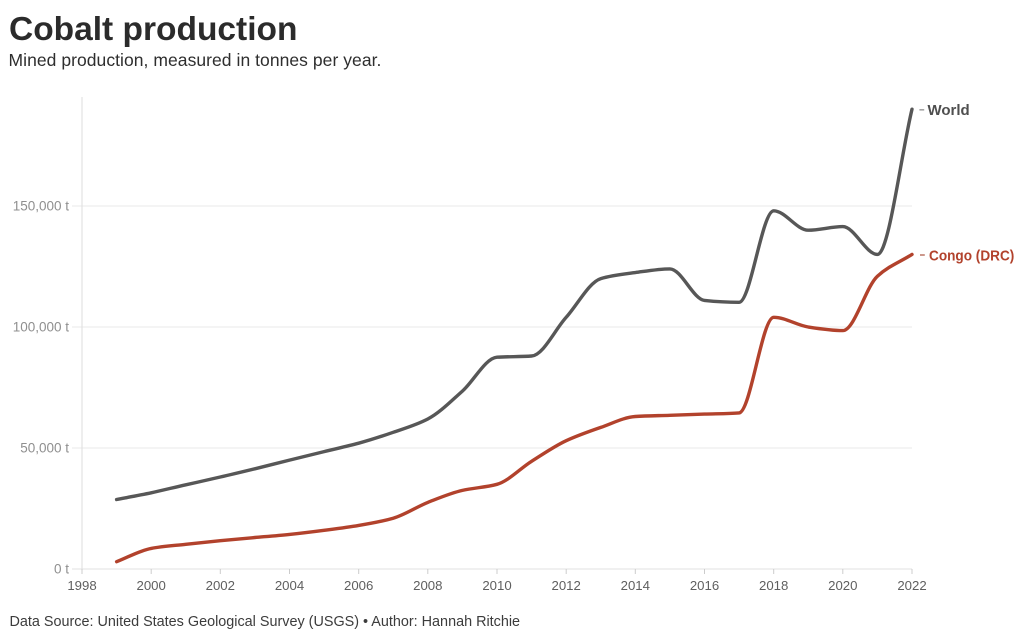  Describe the element at coordinates (41, 327) in the screenshot. I see `svg-text: 100,000 t` at that location.